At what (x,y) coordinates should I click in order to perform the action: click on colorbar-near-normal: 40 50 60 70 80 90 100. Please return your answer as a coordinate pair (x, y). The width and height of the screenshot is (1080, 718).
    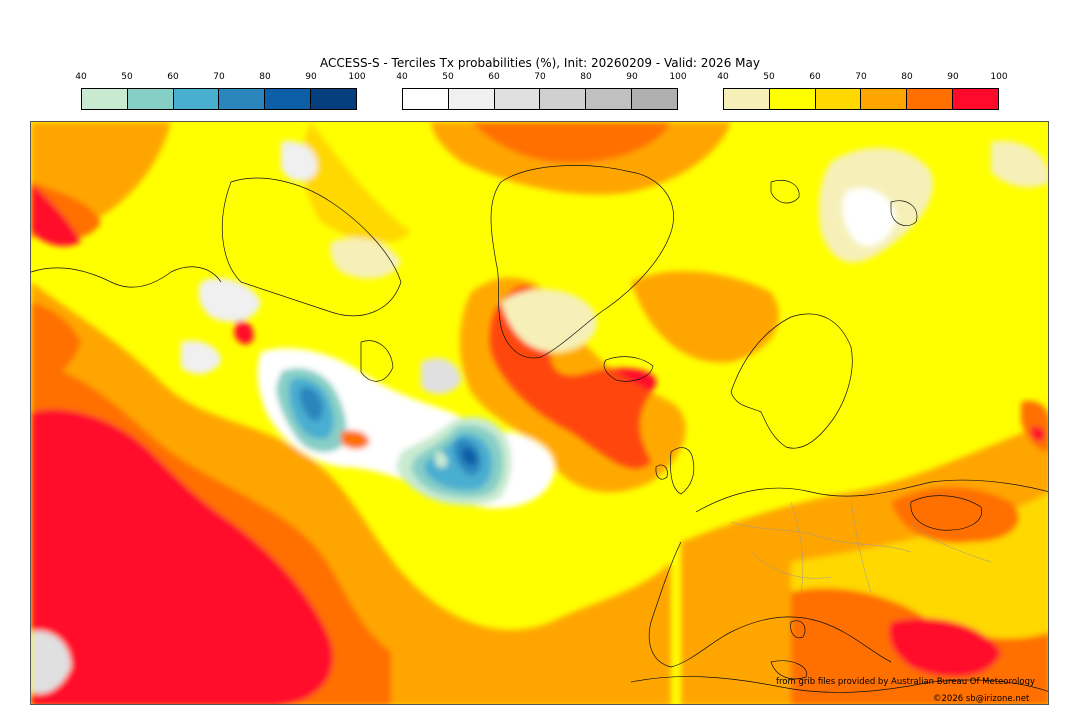
    Looking at the image, I should click on (541, 93).